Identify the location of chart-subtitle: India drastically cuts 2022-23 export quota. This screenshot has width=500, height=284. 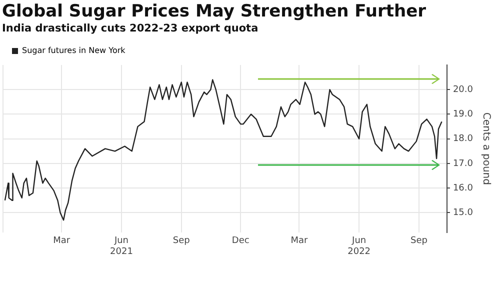
(130, 28).